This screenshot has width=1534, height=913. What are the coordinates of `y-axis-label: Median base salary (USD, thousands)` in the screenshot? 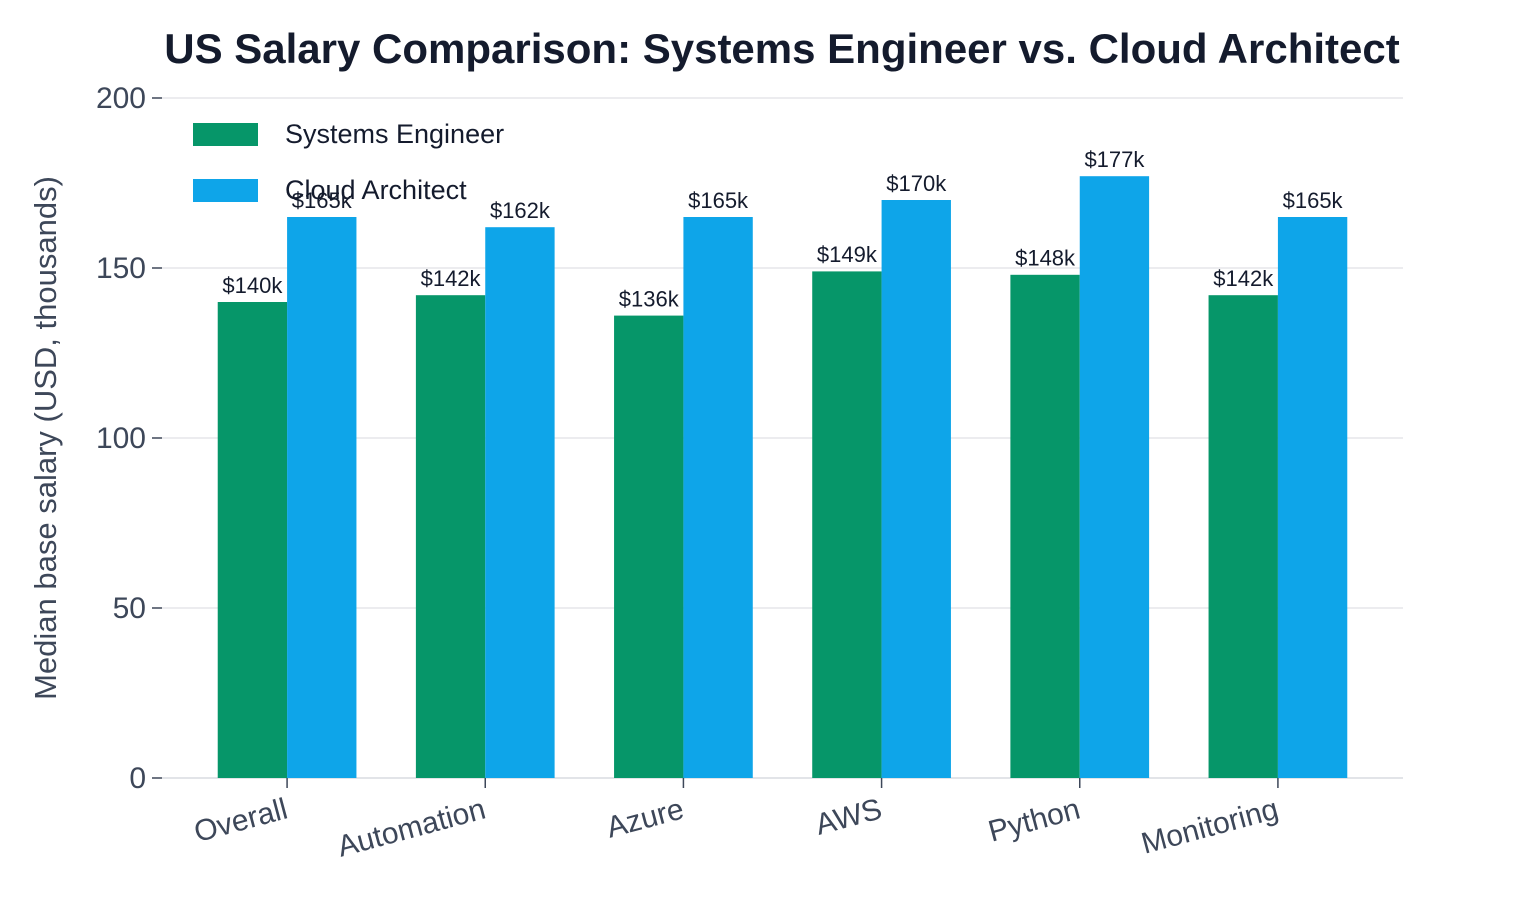 It's located at (45, 438).